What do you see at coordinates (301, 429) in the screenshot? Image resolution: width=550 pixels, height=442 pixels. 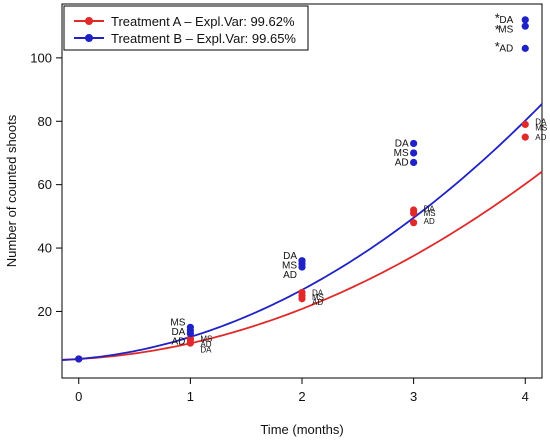 I see `x-axis-title: Time (months)` at bounding box center [301, 429].